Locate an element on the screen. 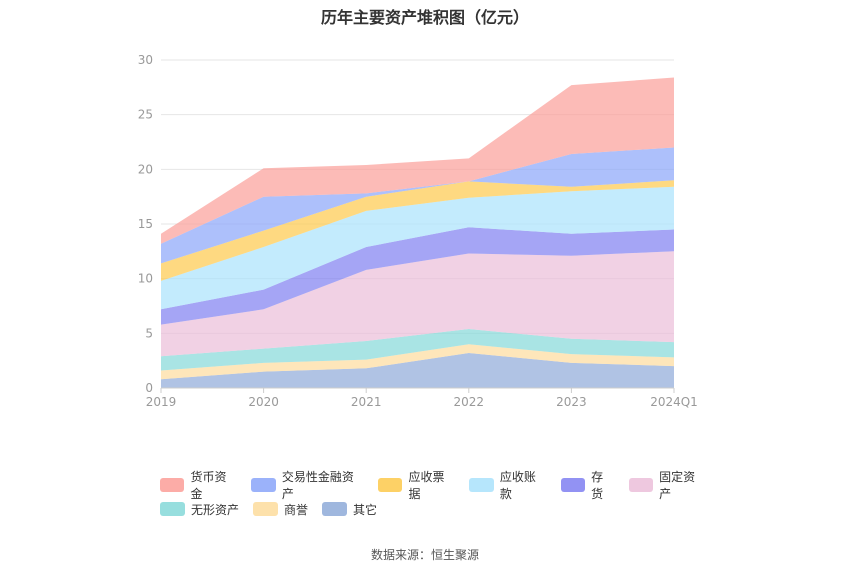 This screenshot has height=575, width=850. y-tick-label: 5 is located at coordinates (149, 333).